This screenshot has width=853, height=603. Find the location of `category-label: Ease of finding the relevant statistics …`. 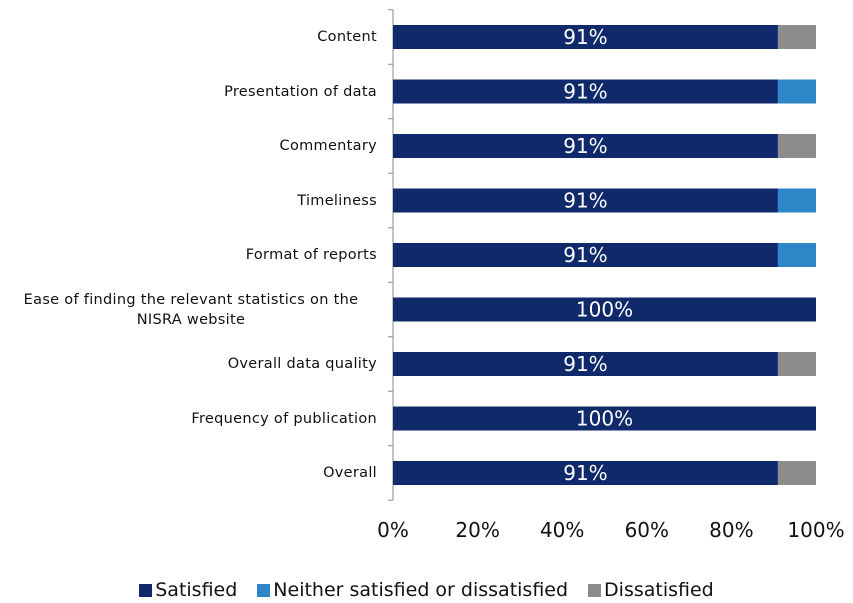

category-label: Ease of finding the relevant statistics … is located at coordinates (191, 309).